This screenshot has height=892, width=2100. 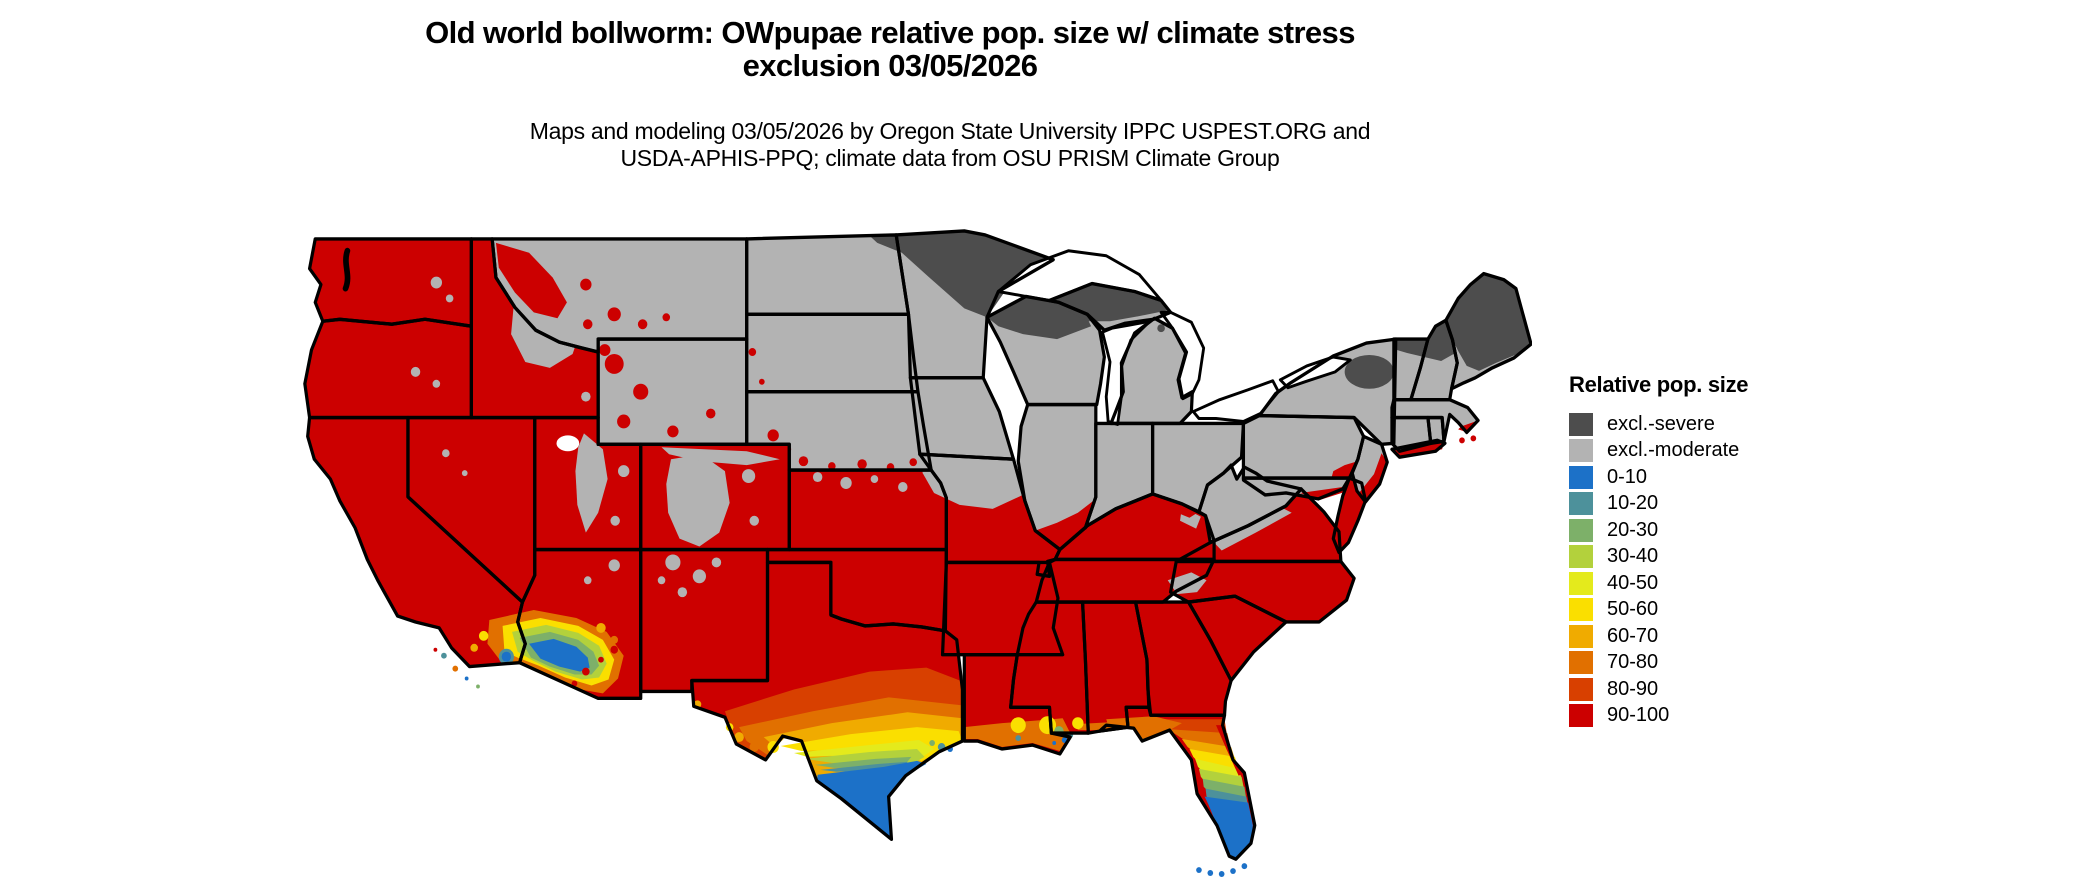 I want to click on legend-label: 30-40, so click(x=1633, y=556).